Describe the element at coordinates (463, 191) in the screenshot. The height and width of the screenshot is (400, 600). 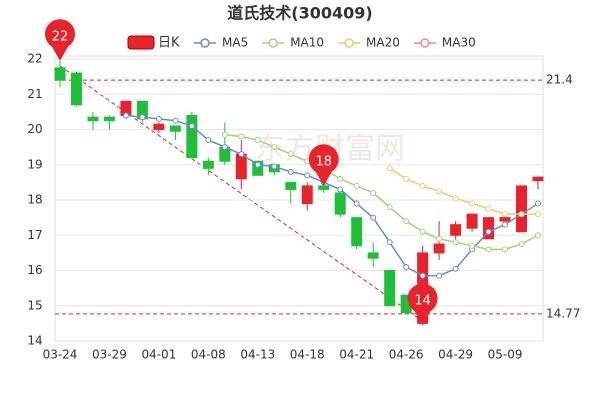
I see `ma-line` at that location.